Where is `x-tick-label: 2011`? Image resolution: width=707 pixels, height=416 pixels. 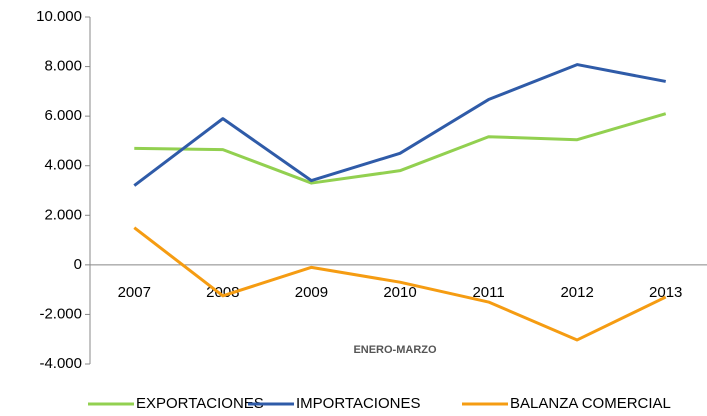 x-tick-label: 2011 is located at coordinates (488, 292).